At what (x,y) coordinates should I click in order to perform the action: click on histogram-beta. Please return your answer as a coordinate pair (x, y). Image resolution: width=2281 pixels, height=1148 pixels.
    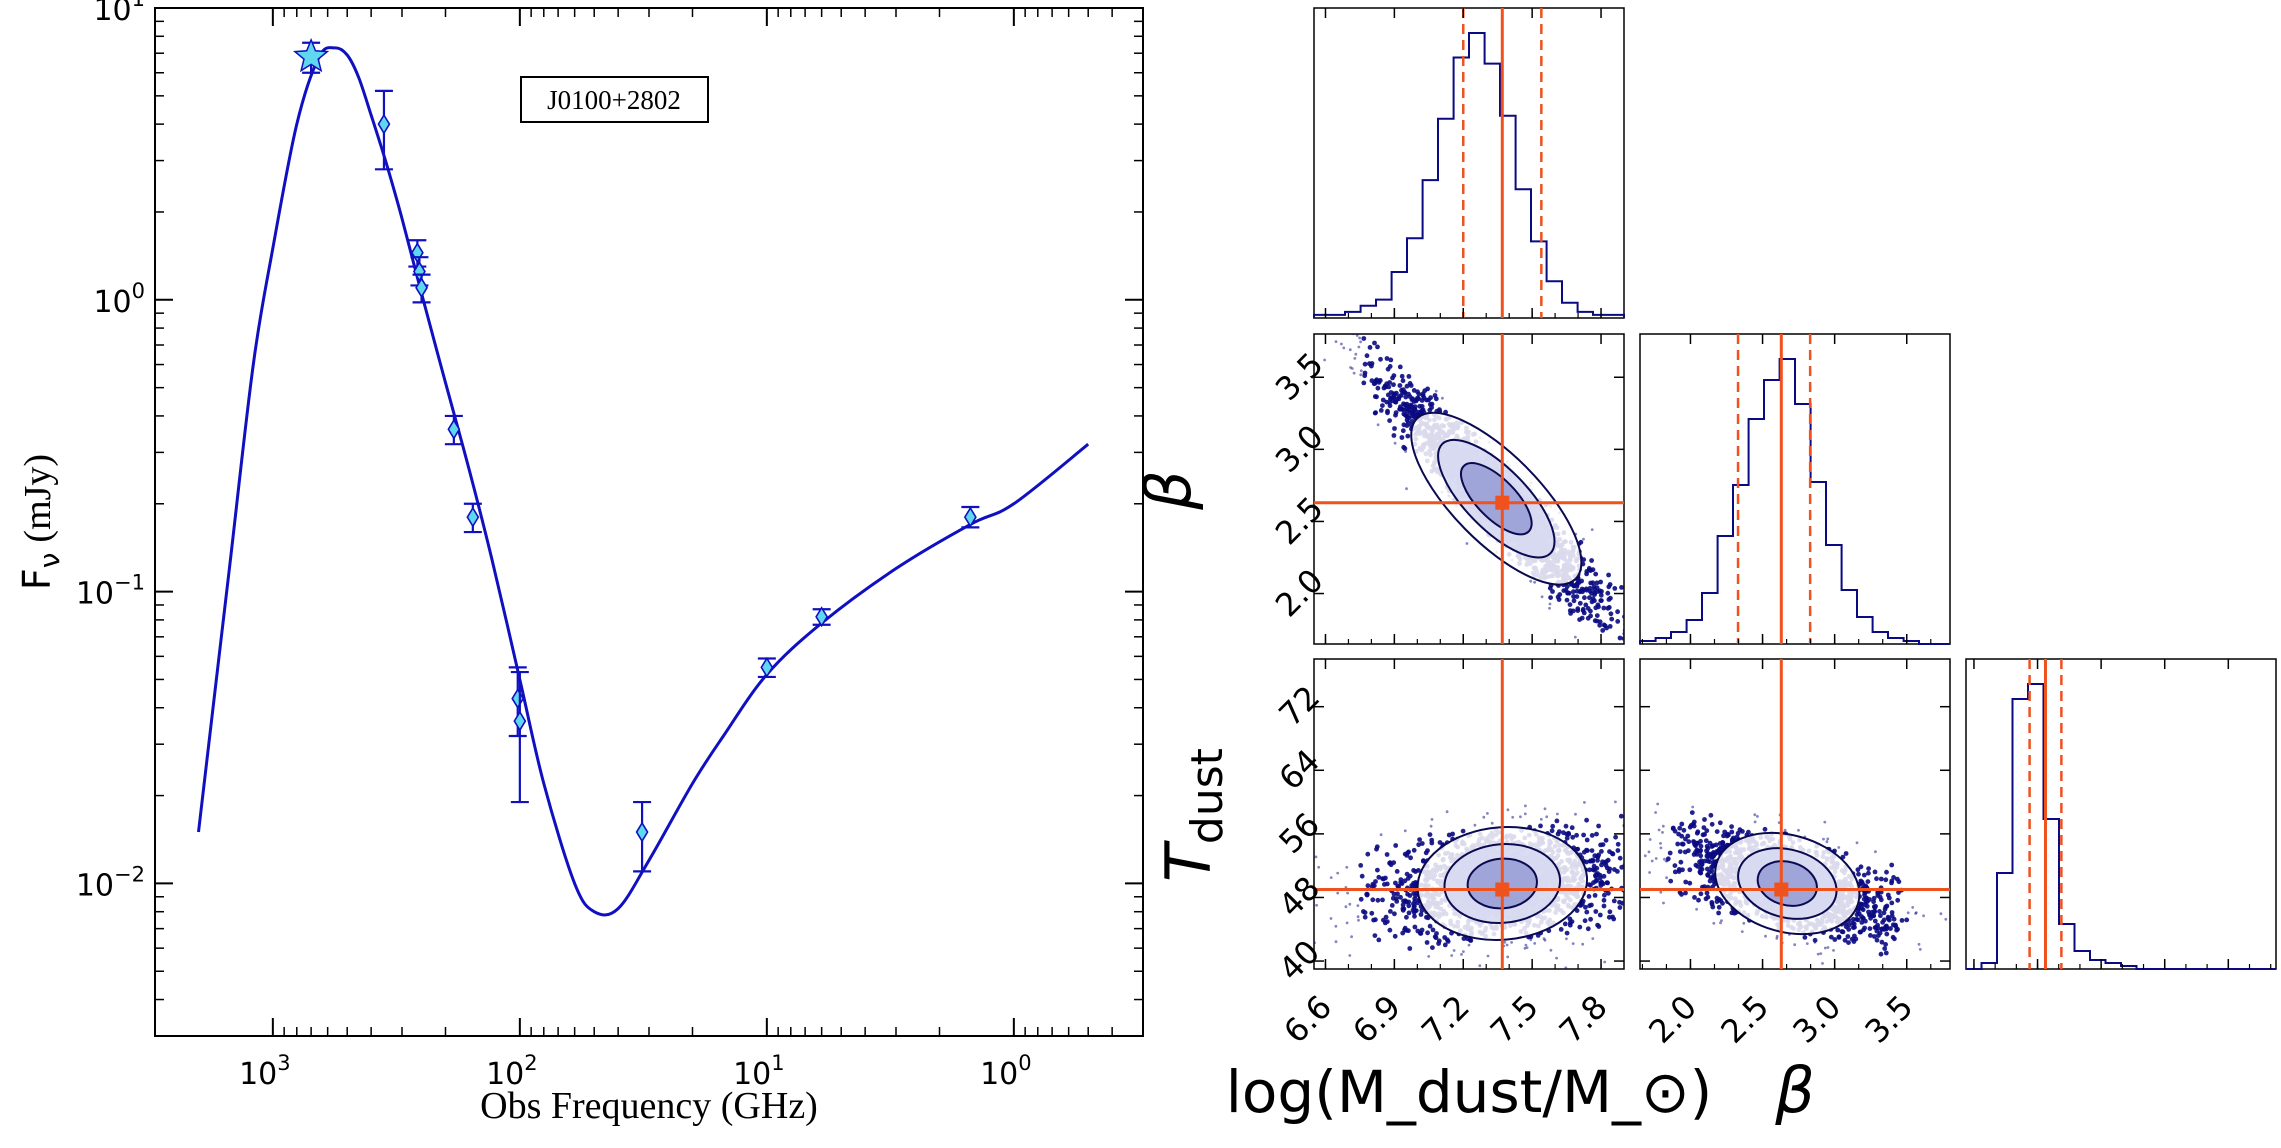
    Looking at the image, I should click on (1794, 489).